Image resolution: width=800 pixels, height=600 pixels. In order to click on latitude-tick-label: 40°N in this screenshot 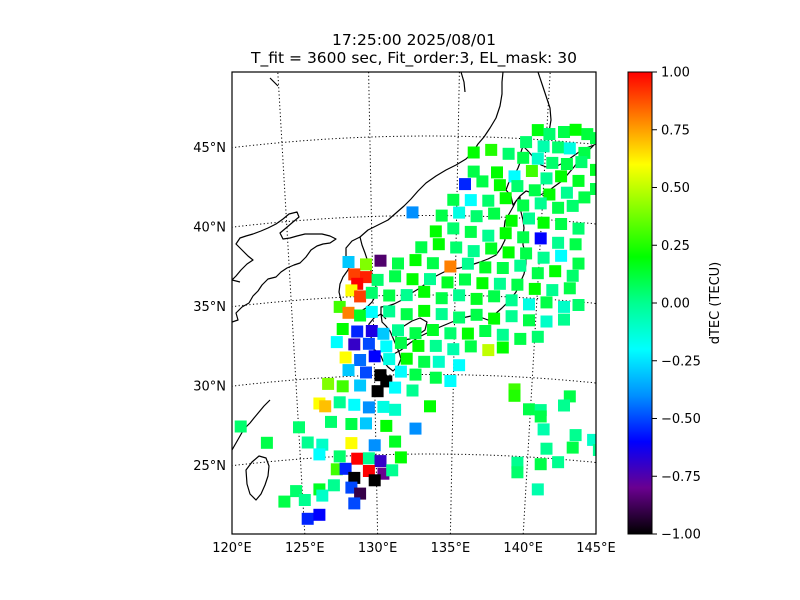, I will do `click(209, 228)`.